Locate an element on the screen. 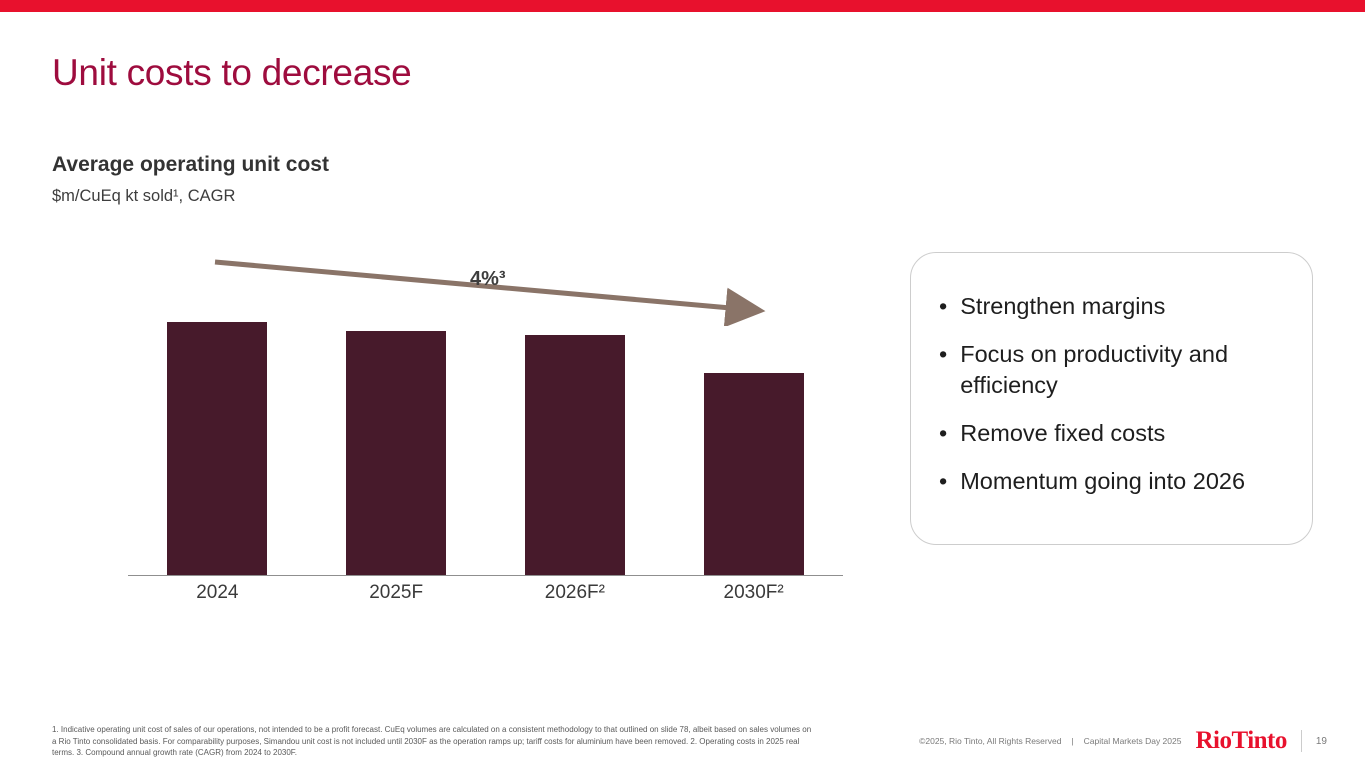 This screenshot has width=1365, height=768. footer-vertical-divider is located at coordinates (1301, 741).